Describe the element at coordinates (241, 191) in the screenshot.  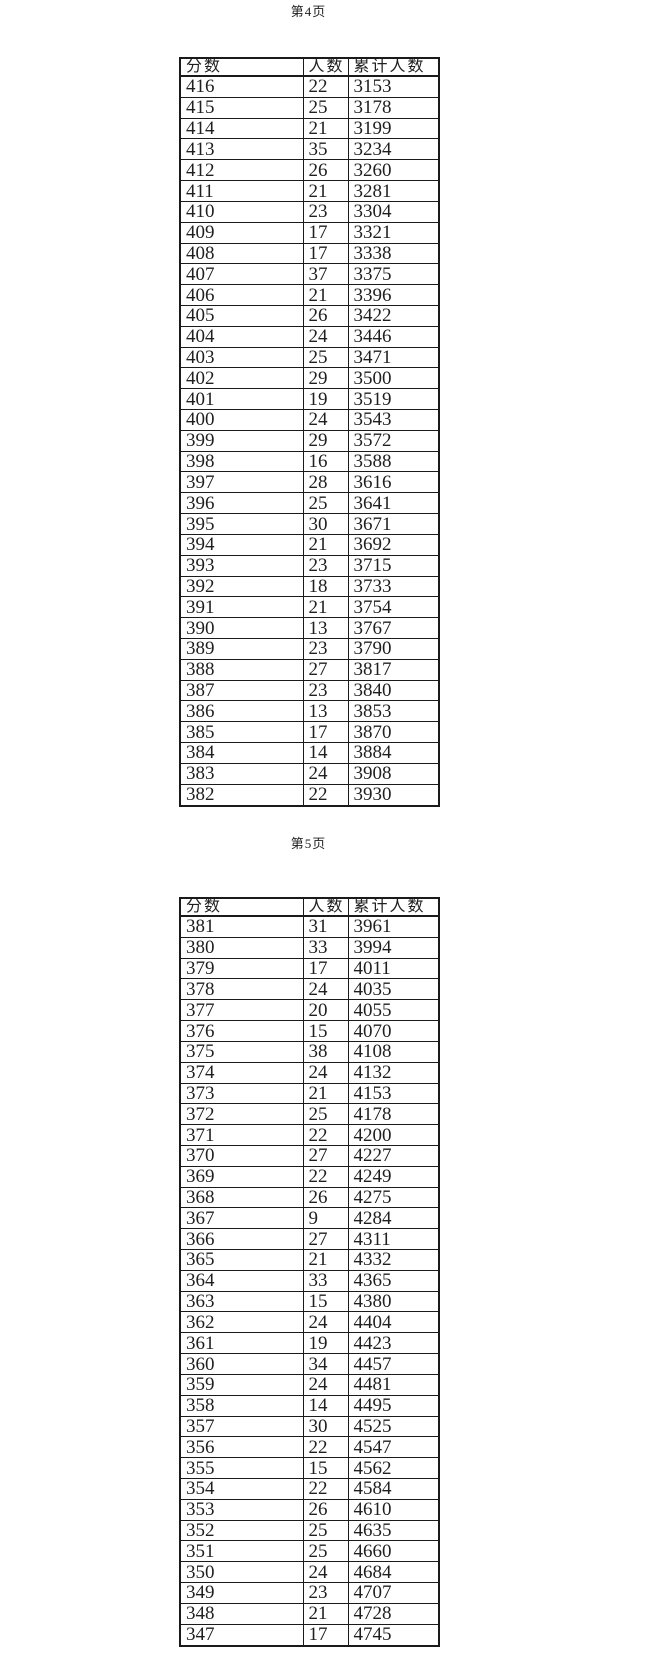
I see `score-cell: 411` at that location.